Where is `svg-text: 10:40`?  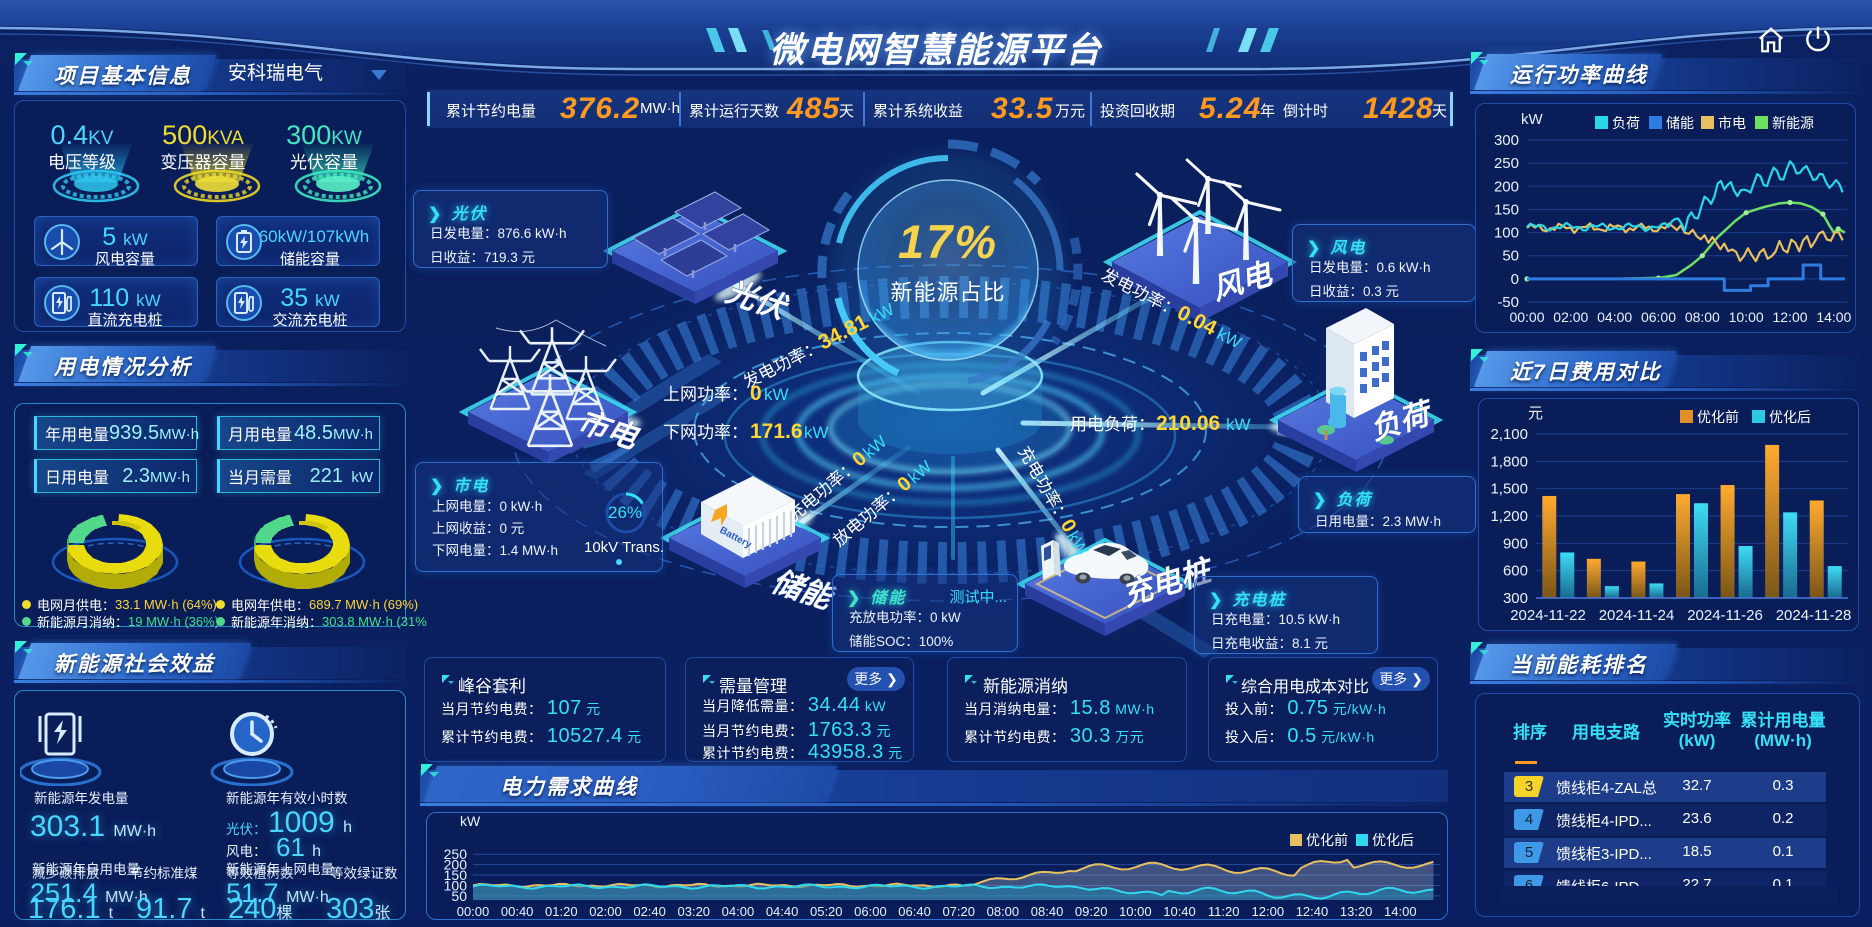 svg-text: 10:40 is located at coordinates (1179, 911).